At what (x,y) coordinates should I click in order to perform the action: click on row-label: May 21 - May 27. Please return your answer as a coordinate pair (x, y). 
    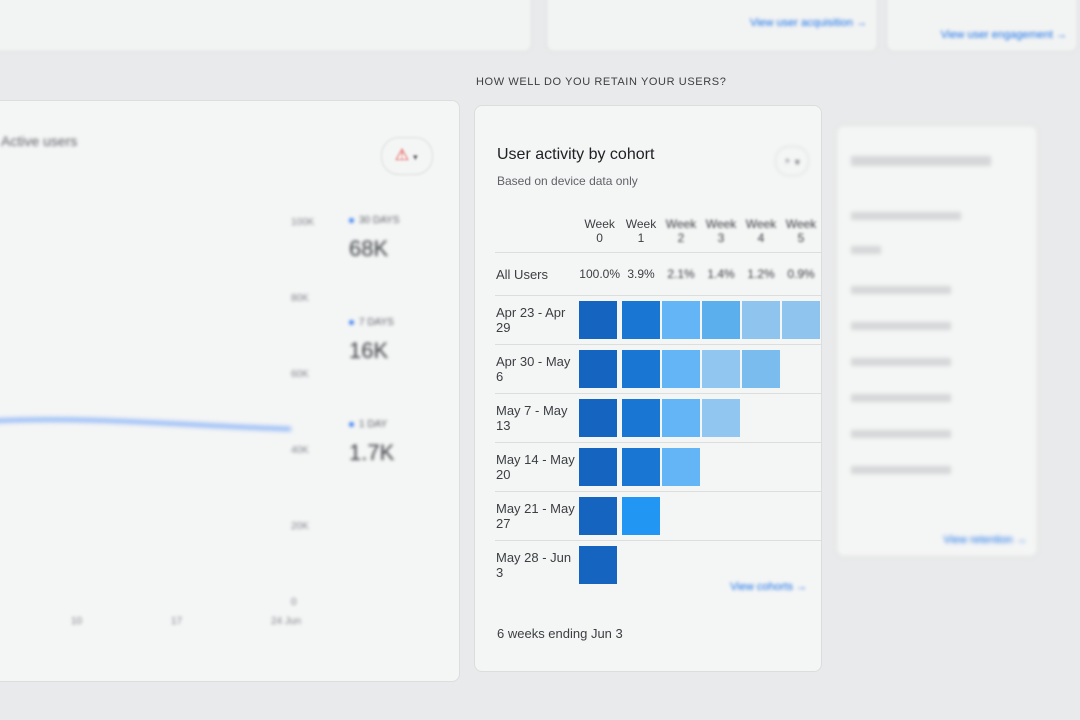
    Looking at the image, I should click on (537, 516).